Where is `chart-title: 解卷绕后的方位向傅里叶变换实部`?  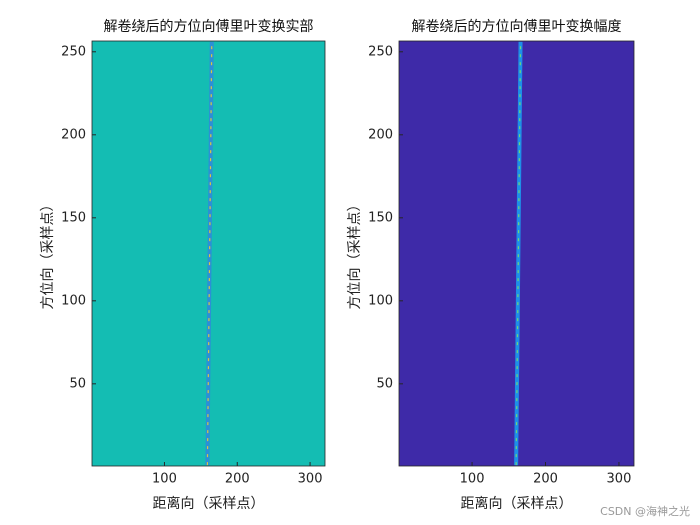
chart-title: 解卷绕后的方位向傅里叶变换实部 is located at coordinates (209, 26).